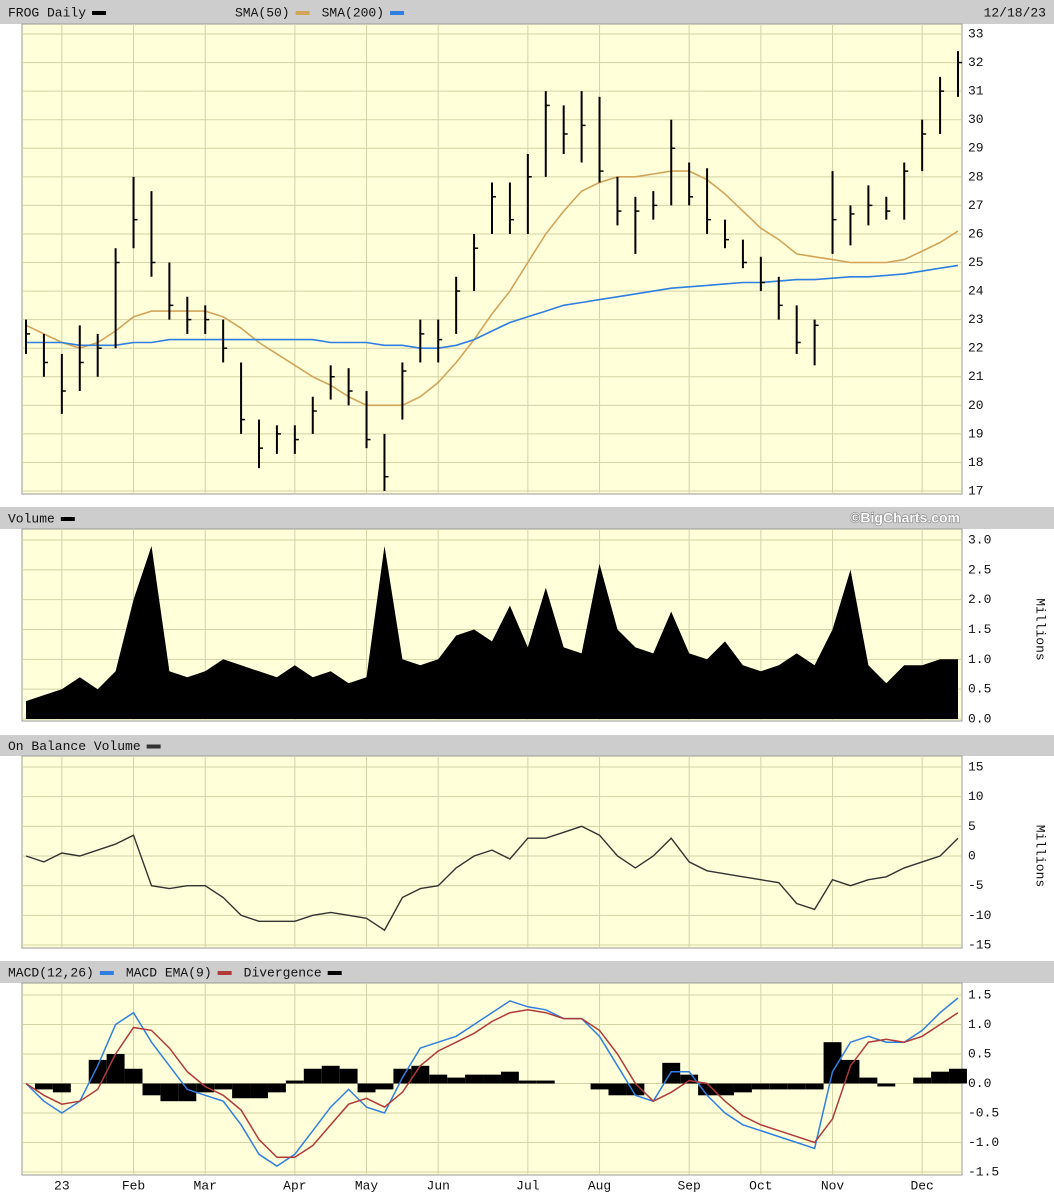  Describe the element at coordinates (976, 91) in the screenshot. I see `y-tick-label: 31` at that location.